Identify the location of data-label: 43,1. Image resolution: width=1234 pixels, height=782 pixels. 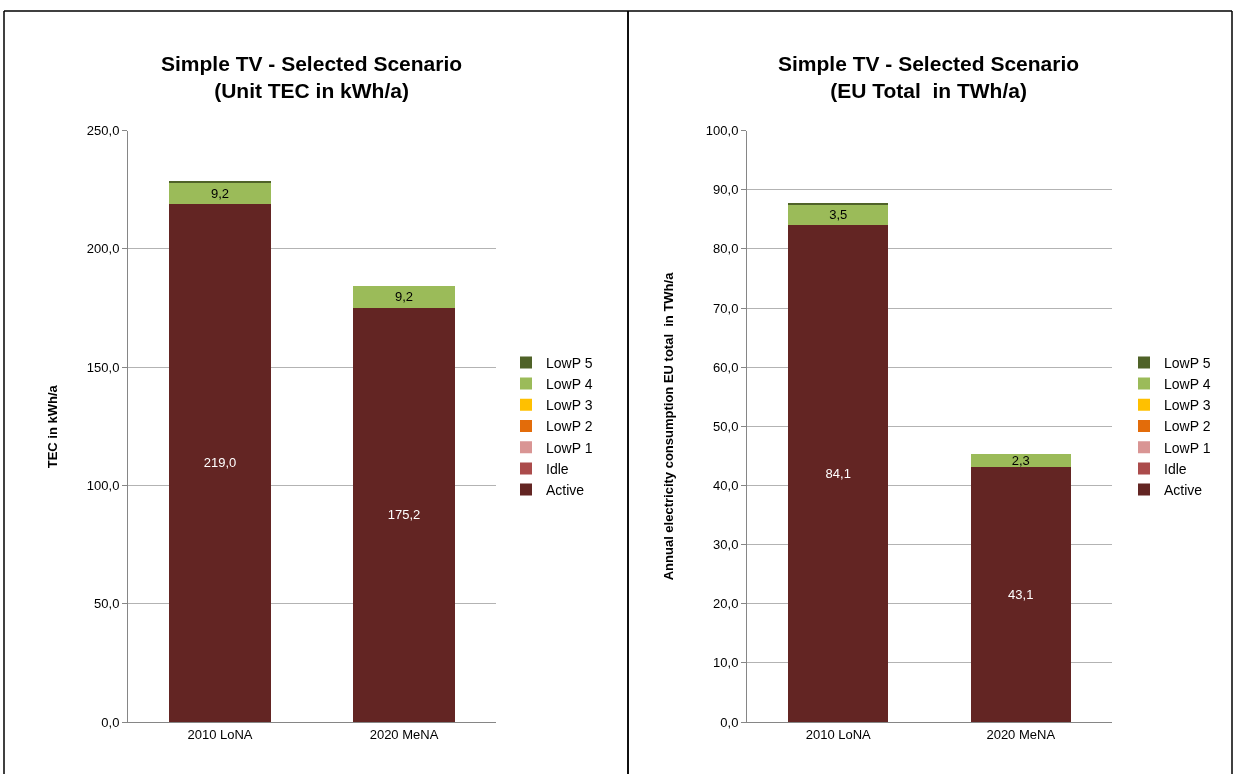
(1021, 595).